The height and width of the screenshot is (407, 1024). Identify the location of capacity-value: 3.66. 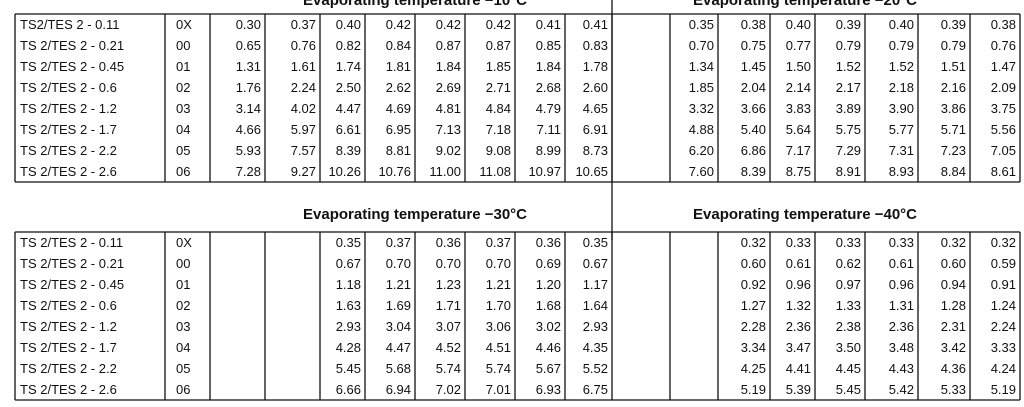
(753, 108).